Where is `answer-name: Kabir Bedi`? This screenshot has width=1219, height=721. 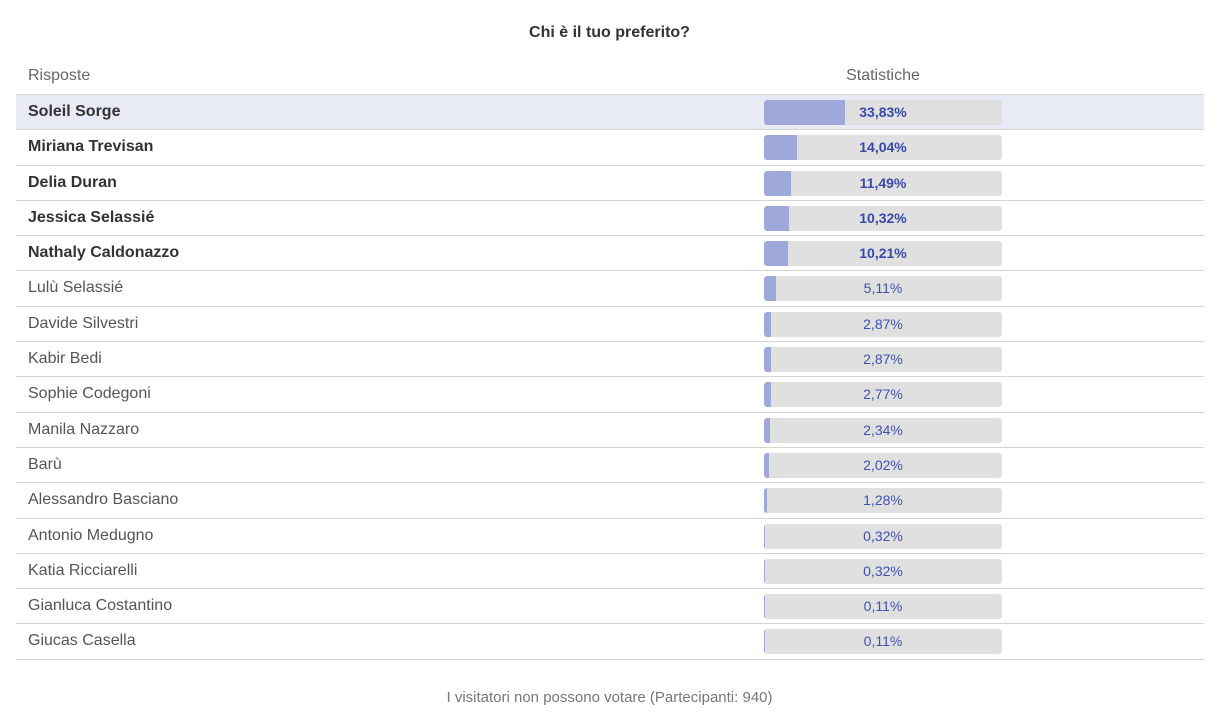 answer-name: Kabir Bedi is located at coordinates (65, 359).